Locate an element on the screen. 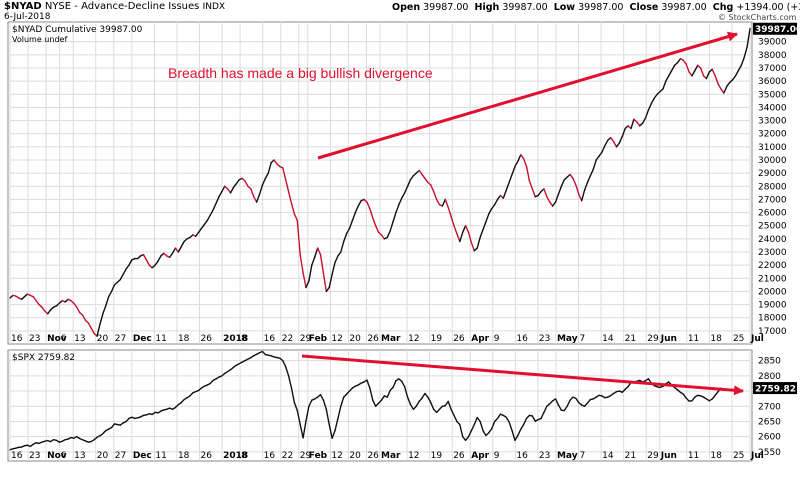 The width and height of the screenshot is (800, 477). open-value: 39987.00 is located at coordinates (446, 7).